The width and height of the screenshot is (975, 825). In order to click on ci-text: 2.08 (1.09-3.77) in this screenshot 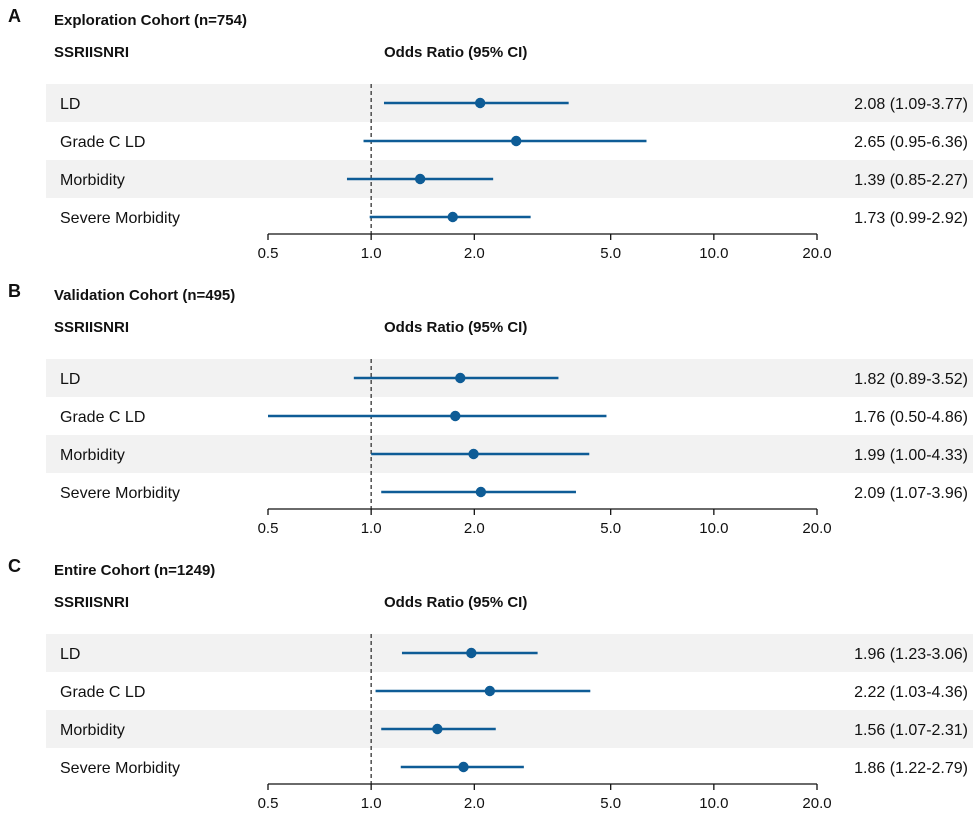, I will do `click(911, 104)`.